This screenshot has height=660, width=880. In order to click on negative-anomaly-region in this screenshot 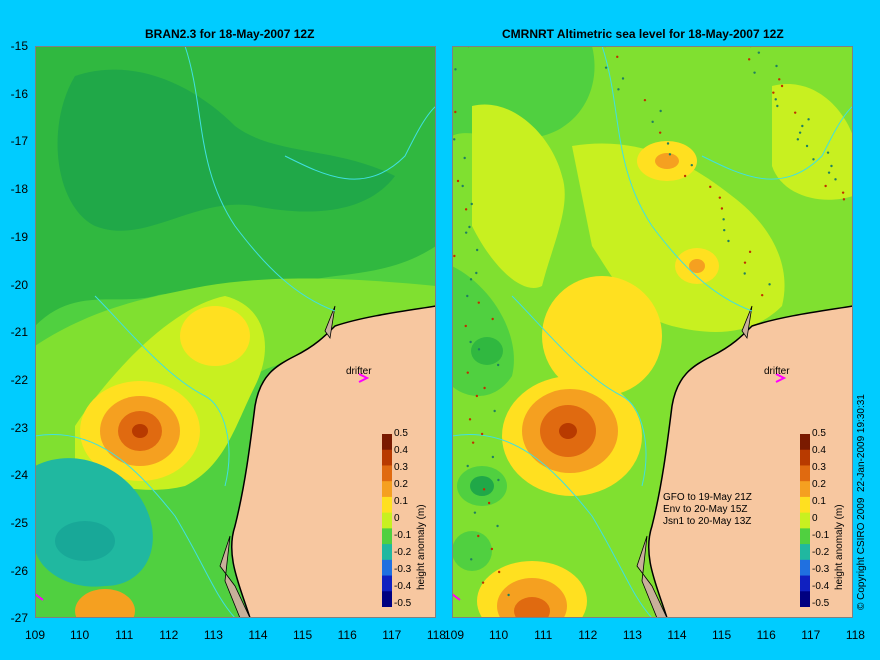, I will do `click(483, 331)`.